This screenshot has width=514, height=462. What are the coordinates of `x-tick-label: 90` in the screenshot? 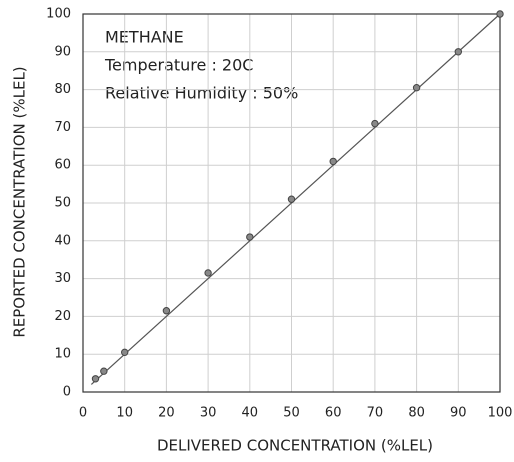 It's located at (458, 413).